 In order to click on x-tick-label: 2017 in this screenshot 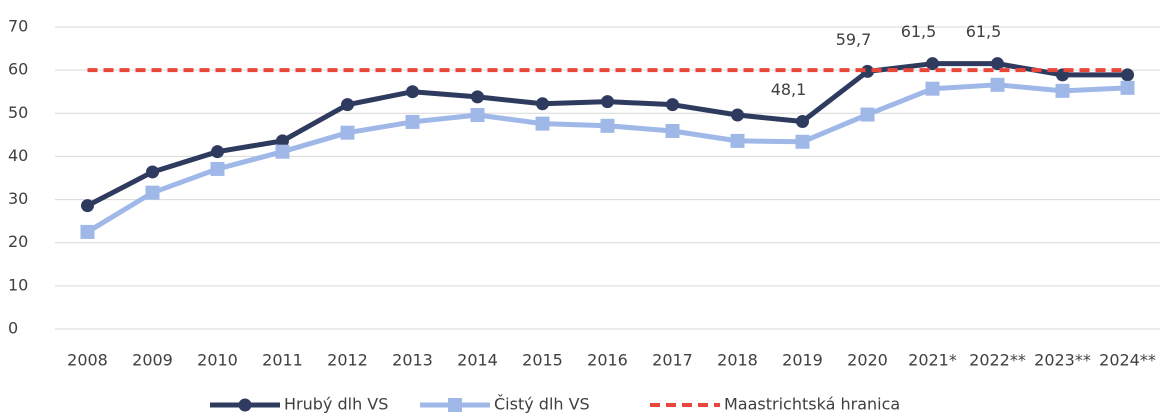, I will do `click(672, 360)`.